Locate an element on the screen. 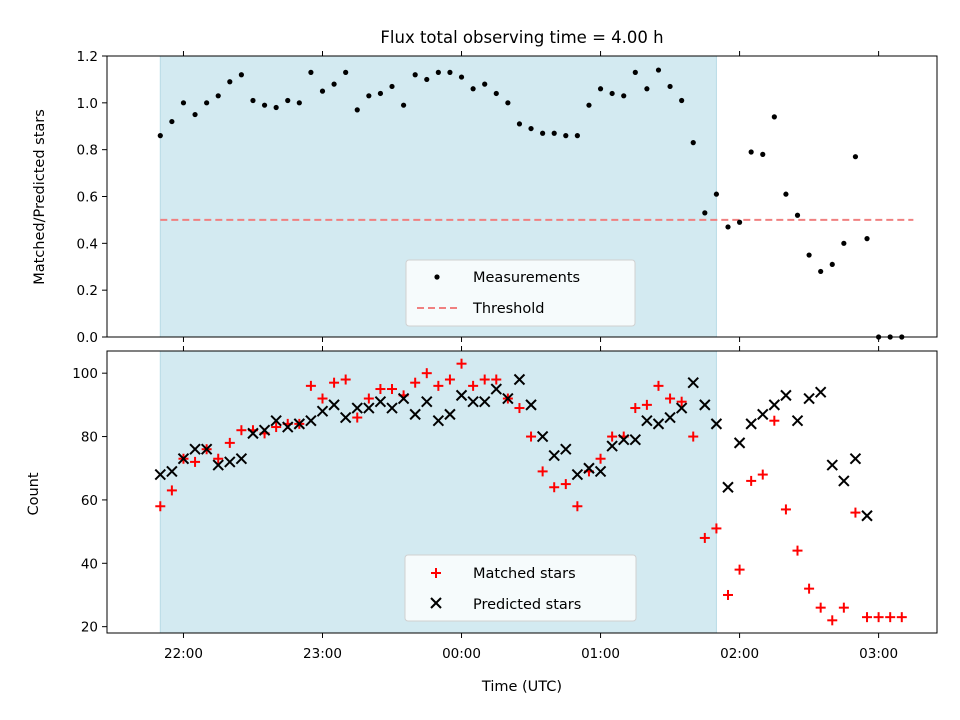 The image size is (960, 720). top-legend: Measurements Threshold is located at coordinates (520, 293).